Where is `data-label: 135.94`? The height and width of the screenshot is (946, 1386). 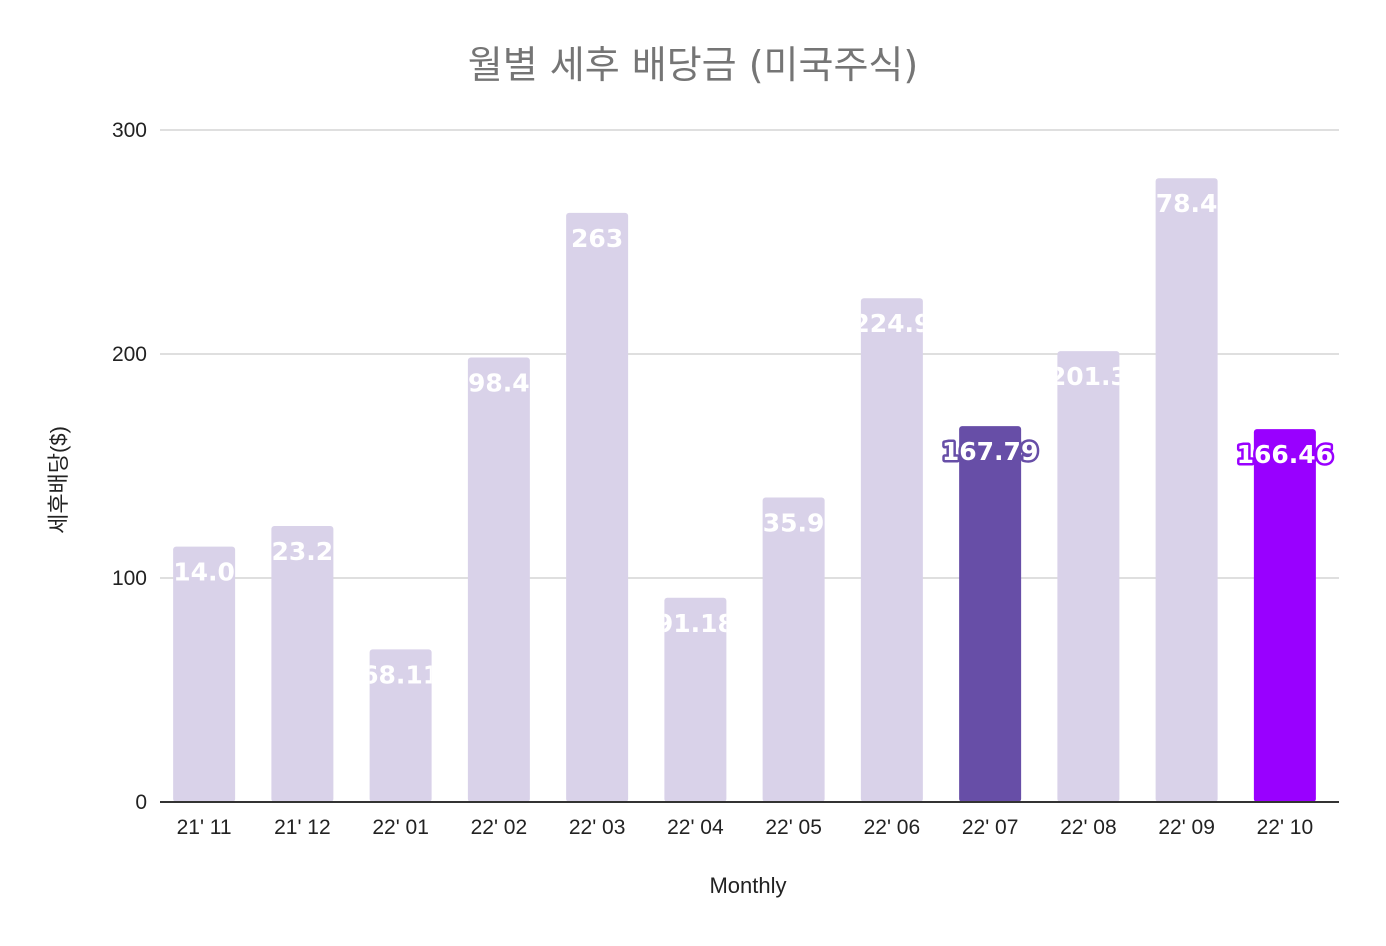
data-label: 135.94 is located at coordinates (793, 522).